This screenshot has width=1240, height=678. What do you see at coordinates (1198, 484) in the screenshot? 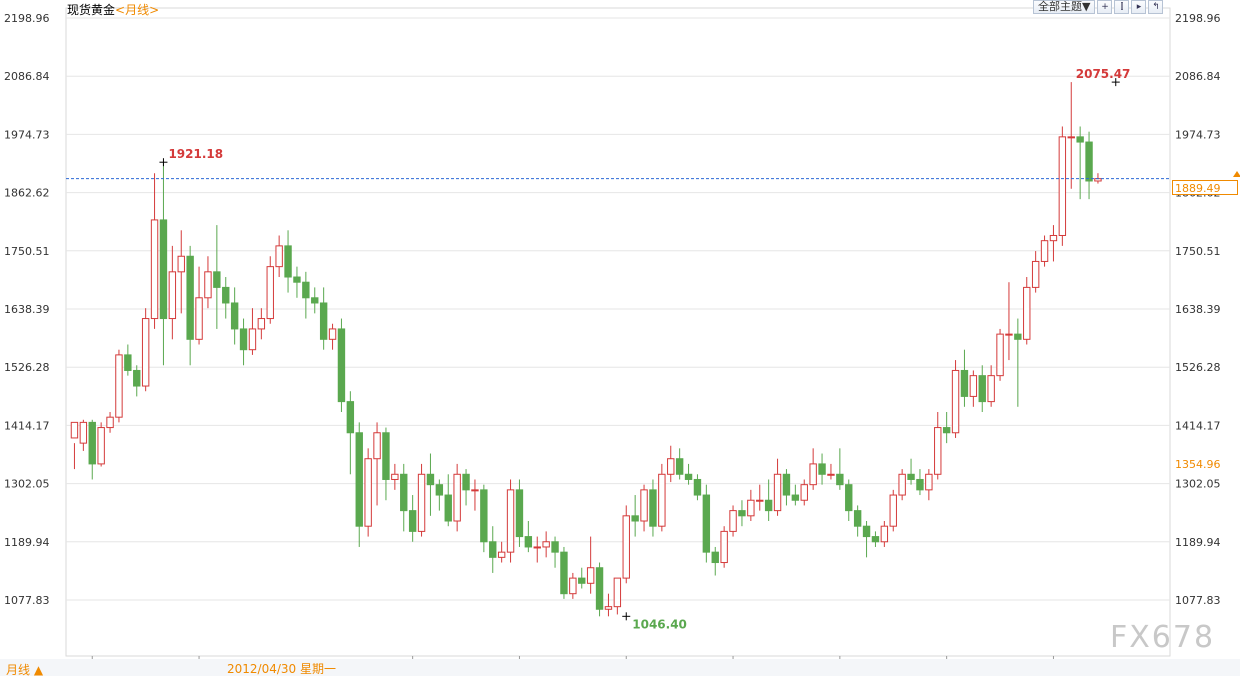
I see `y-tick-label-right: 1302.05` at bounding box center [1198, 484].